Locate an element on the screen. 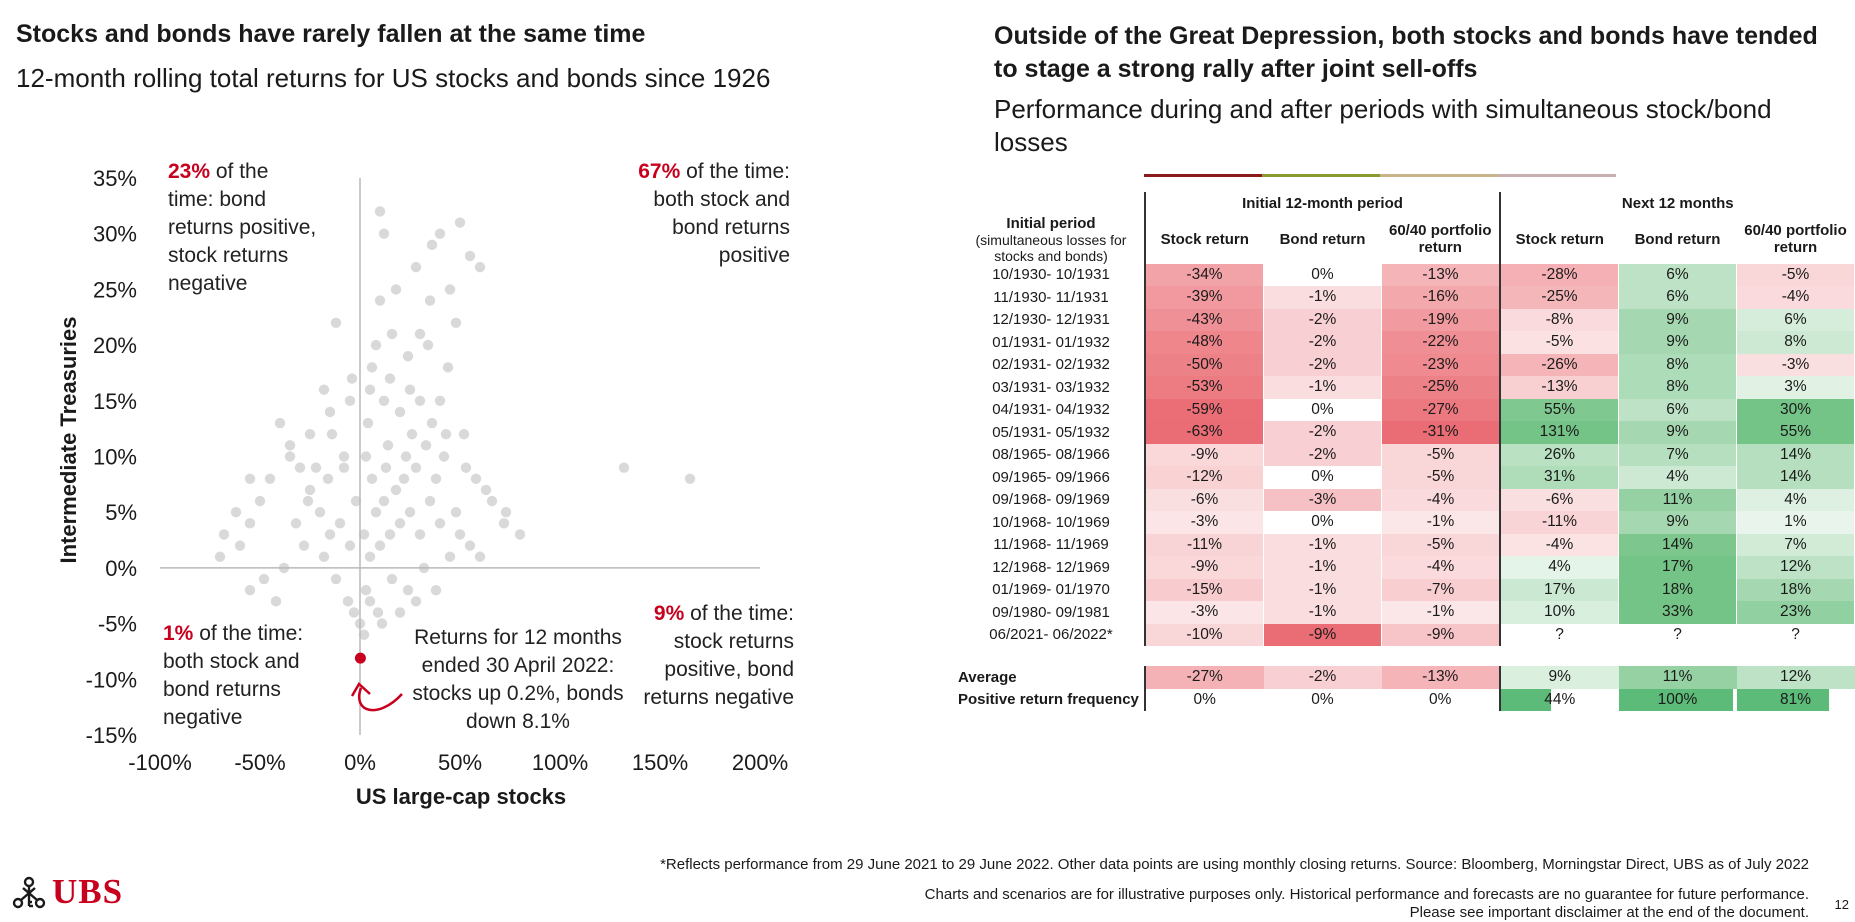 The image size is (1855, 922). value-cell: -26% is located at coordinates (1559, 364).